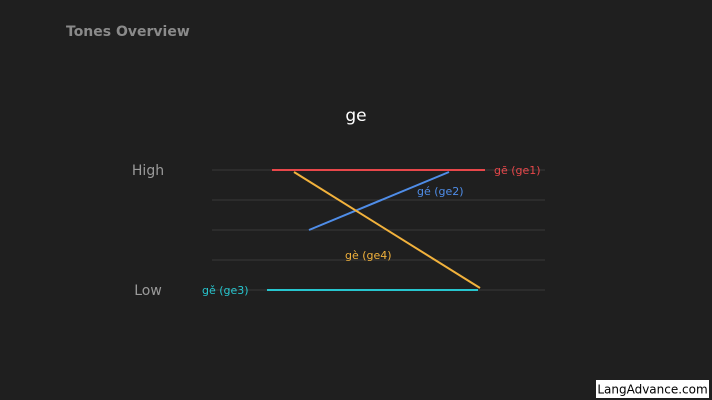 The width and height of the screenshot is (712, 400). What do you see at coordinates (225, 290) in the screenshot?
I see `tone-label: gě (ge3)` at bounding box center [225, 290].